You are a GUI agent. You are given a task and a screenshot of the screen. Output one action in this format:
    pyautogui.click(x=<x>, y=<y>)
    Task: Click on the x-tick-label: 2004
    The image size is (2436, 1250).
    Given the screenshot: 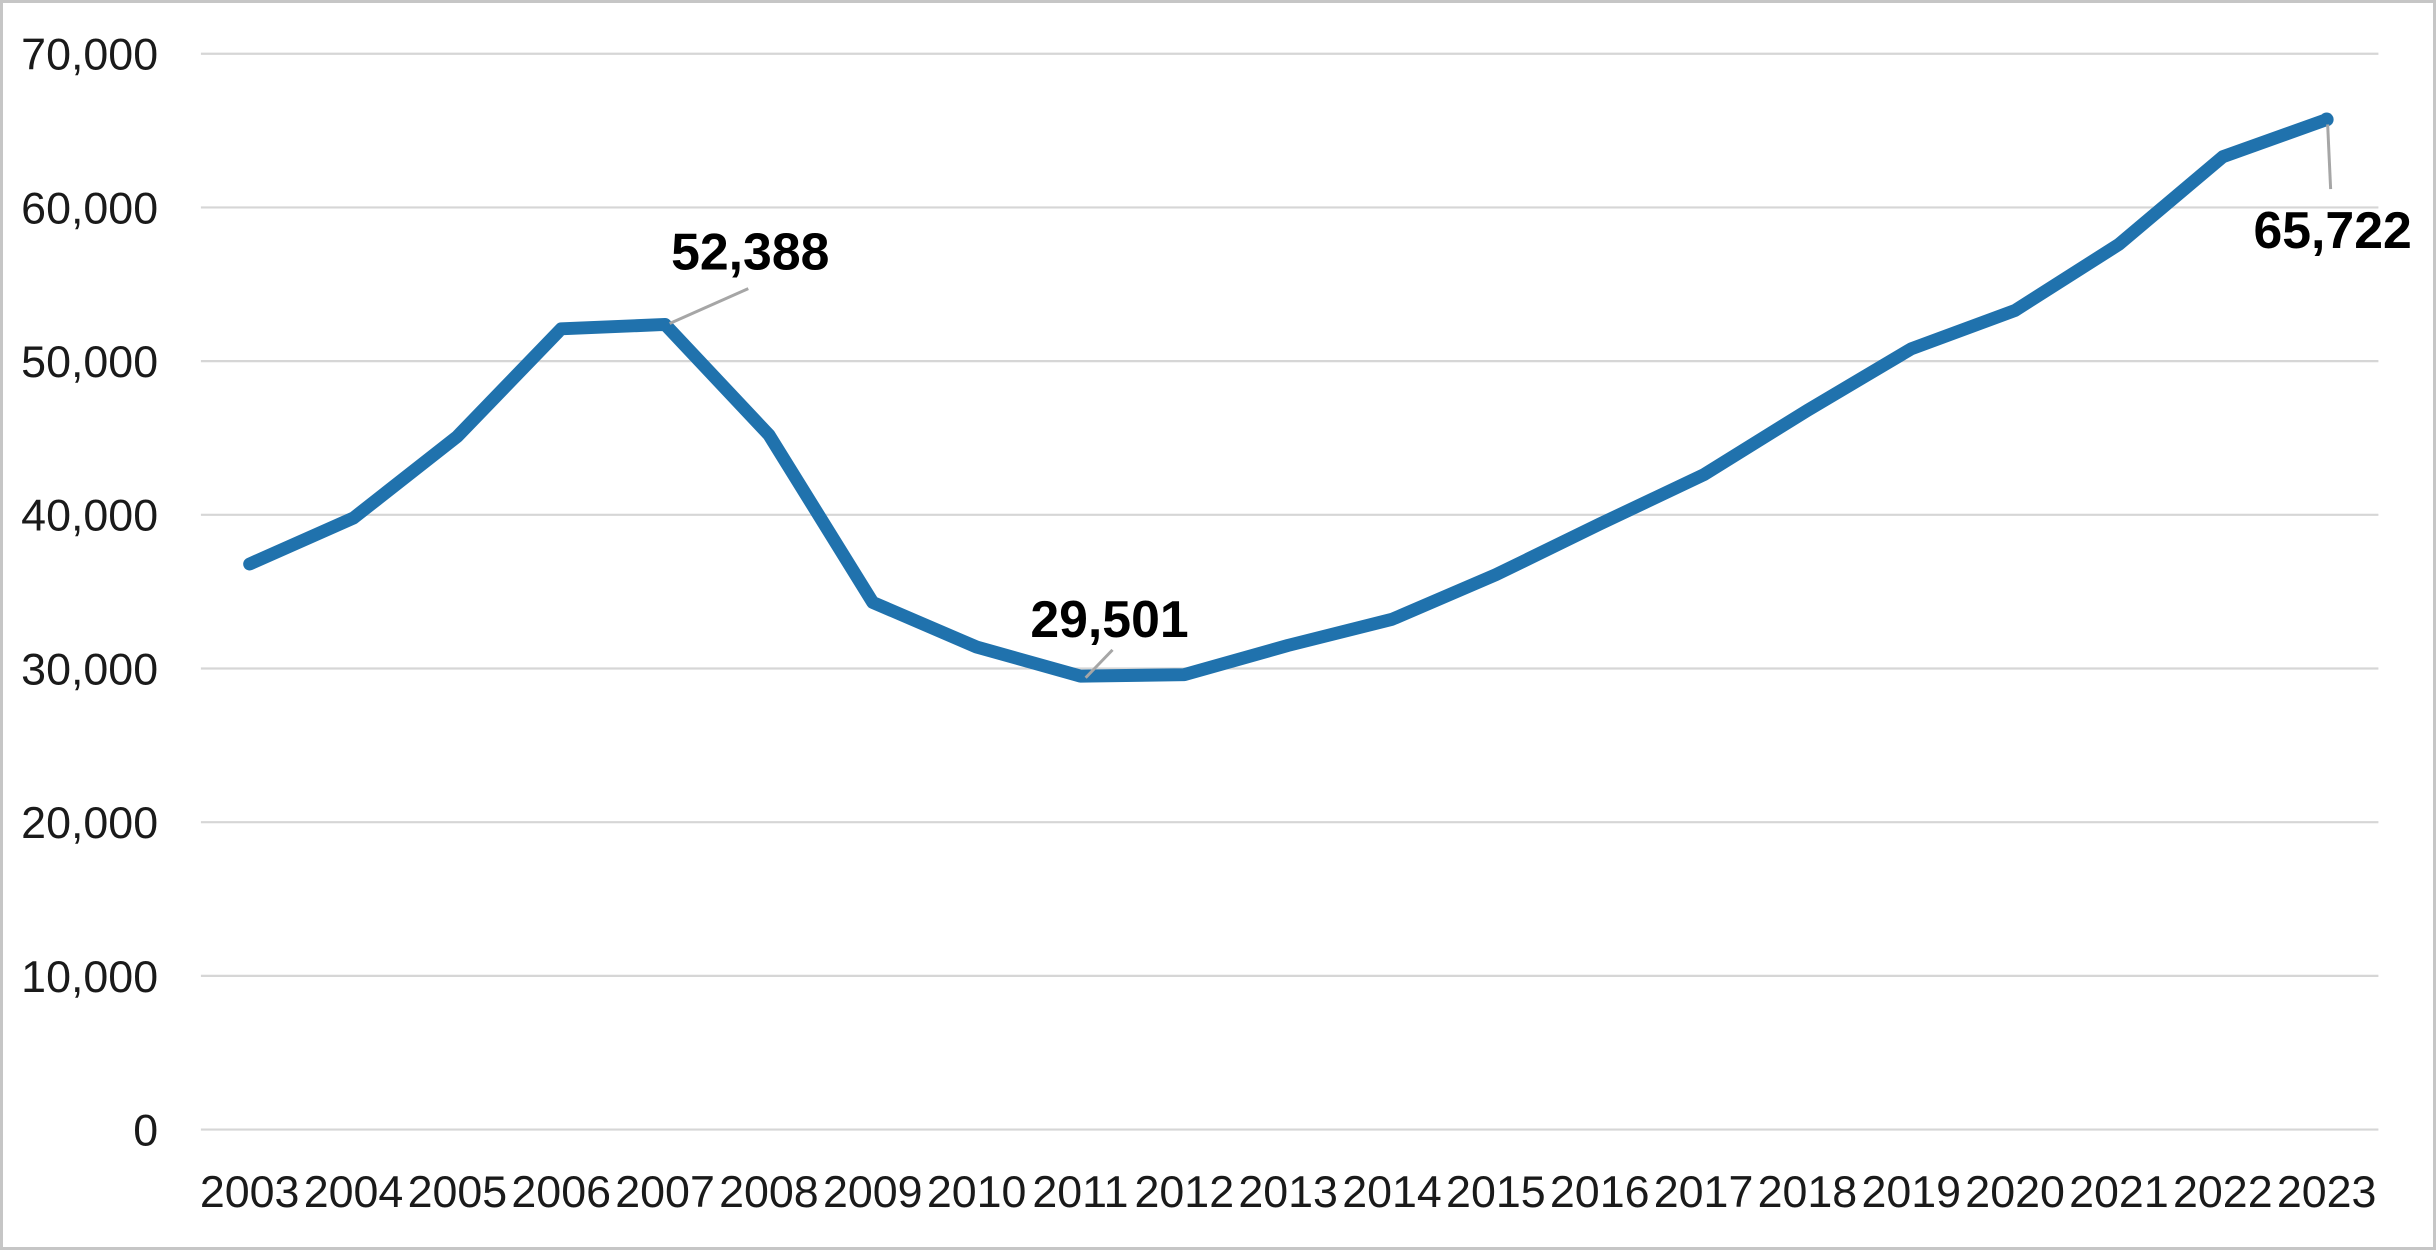 What is the action you would take?
    pyautogui.click(x=354, y=1192)
    